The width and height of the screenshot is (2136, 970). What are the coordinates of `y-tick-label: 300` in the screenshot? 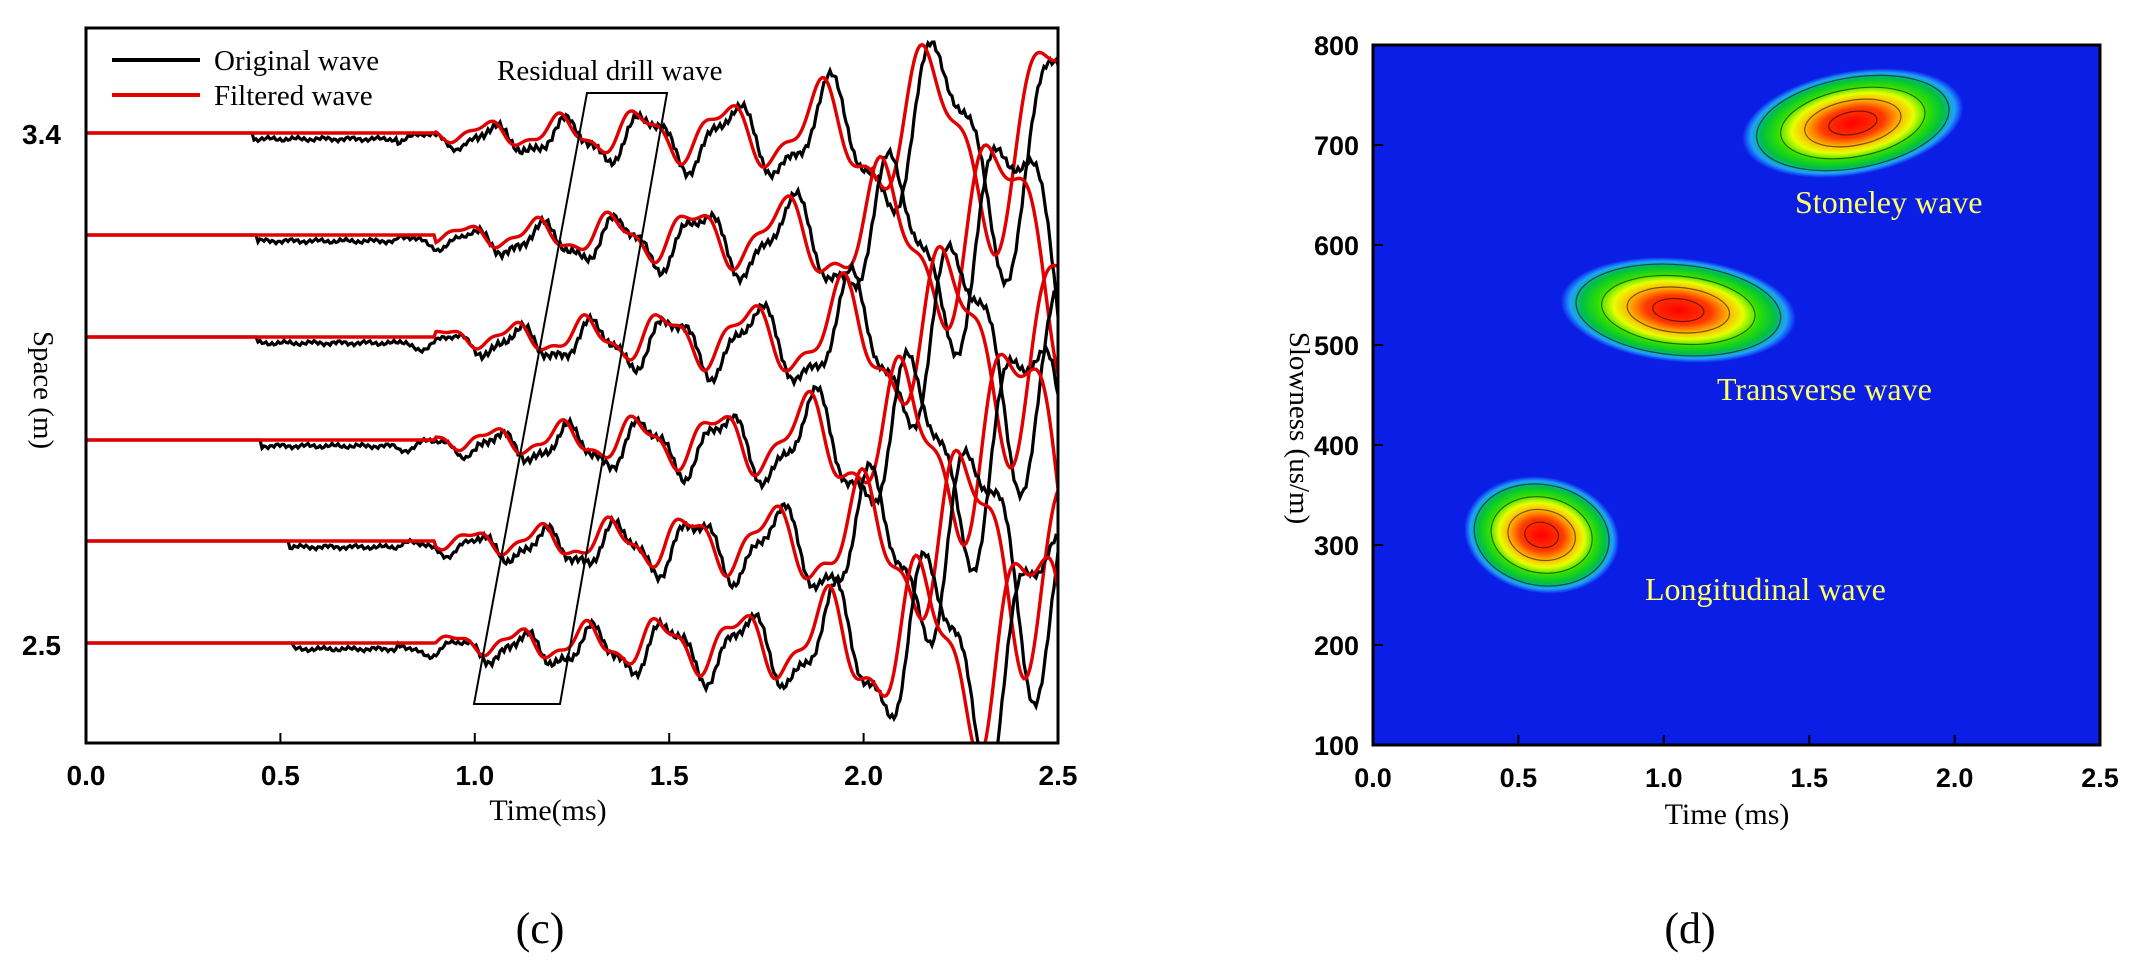 It's located at (1336, 546).